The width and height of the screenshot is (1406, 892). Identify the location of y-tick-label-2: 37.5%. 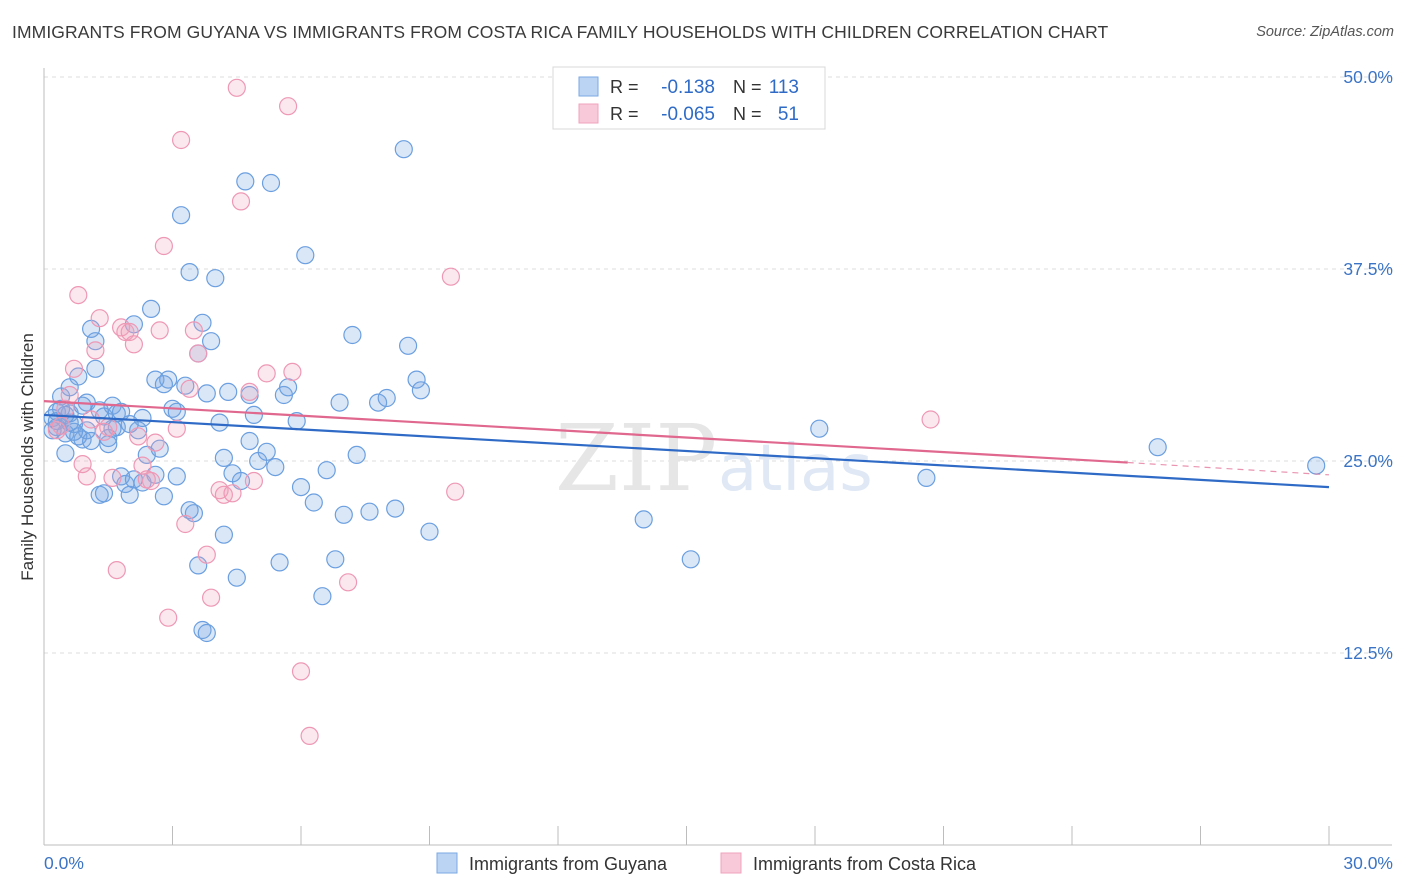
(1368, 269).